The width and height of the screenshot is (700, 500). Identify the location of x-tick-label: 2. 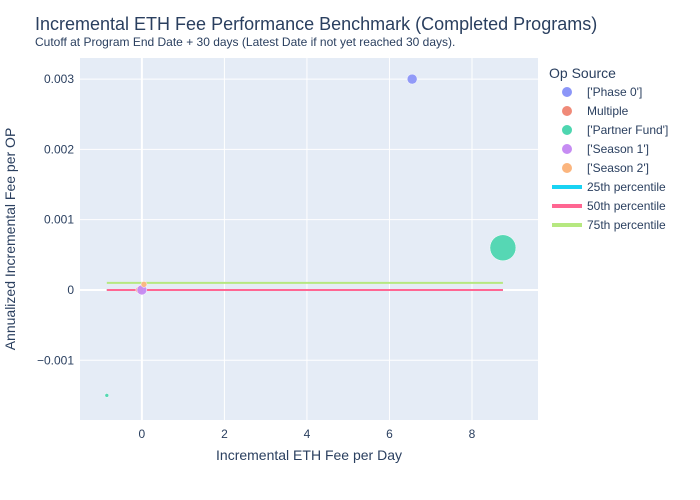
(224, 434).